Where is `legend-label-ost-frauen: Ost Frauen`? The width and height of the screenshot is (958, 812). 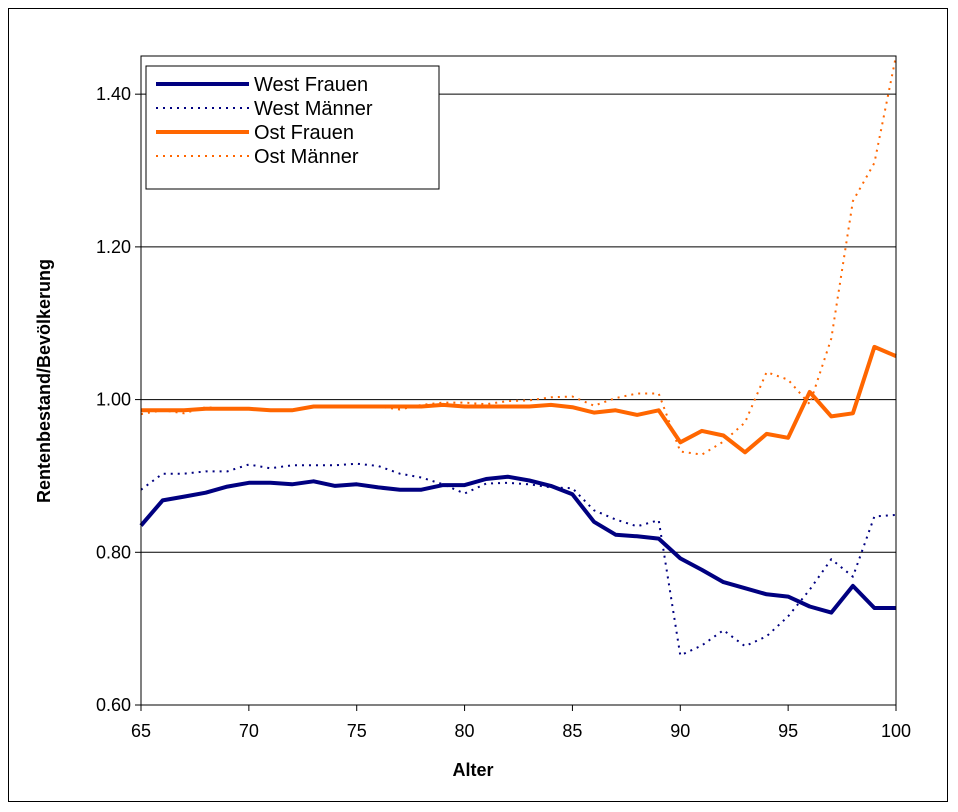 legend-label-ost-frauen: Ost Frauen is located at coordinates (304, 133).